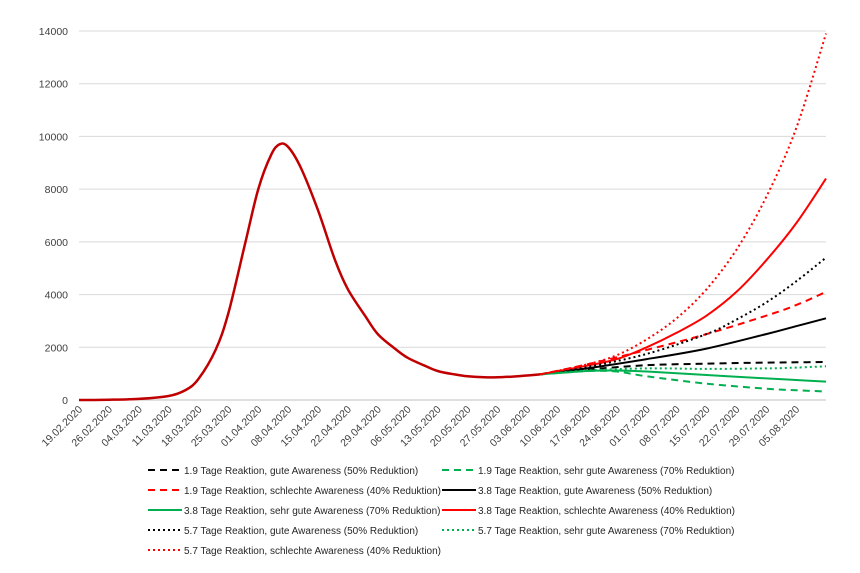  I want to click on y-tick-label: 8000, so click(57, 190).